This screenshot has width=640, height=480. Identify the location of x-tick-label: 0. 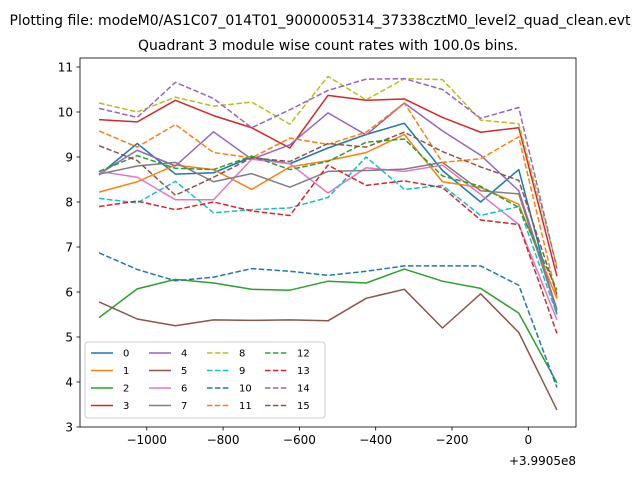
(528, 440).